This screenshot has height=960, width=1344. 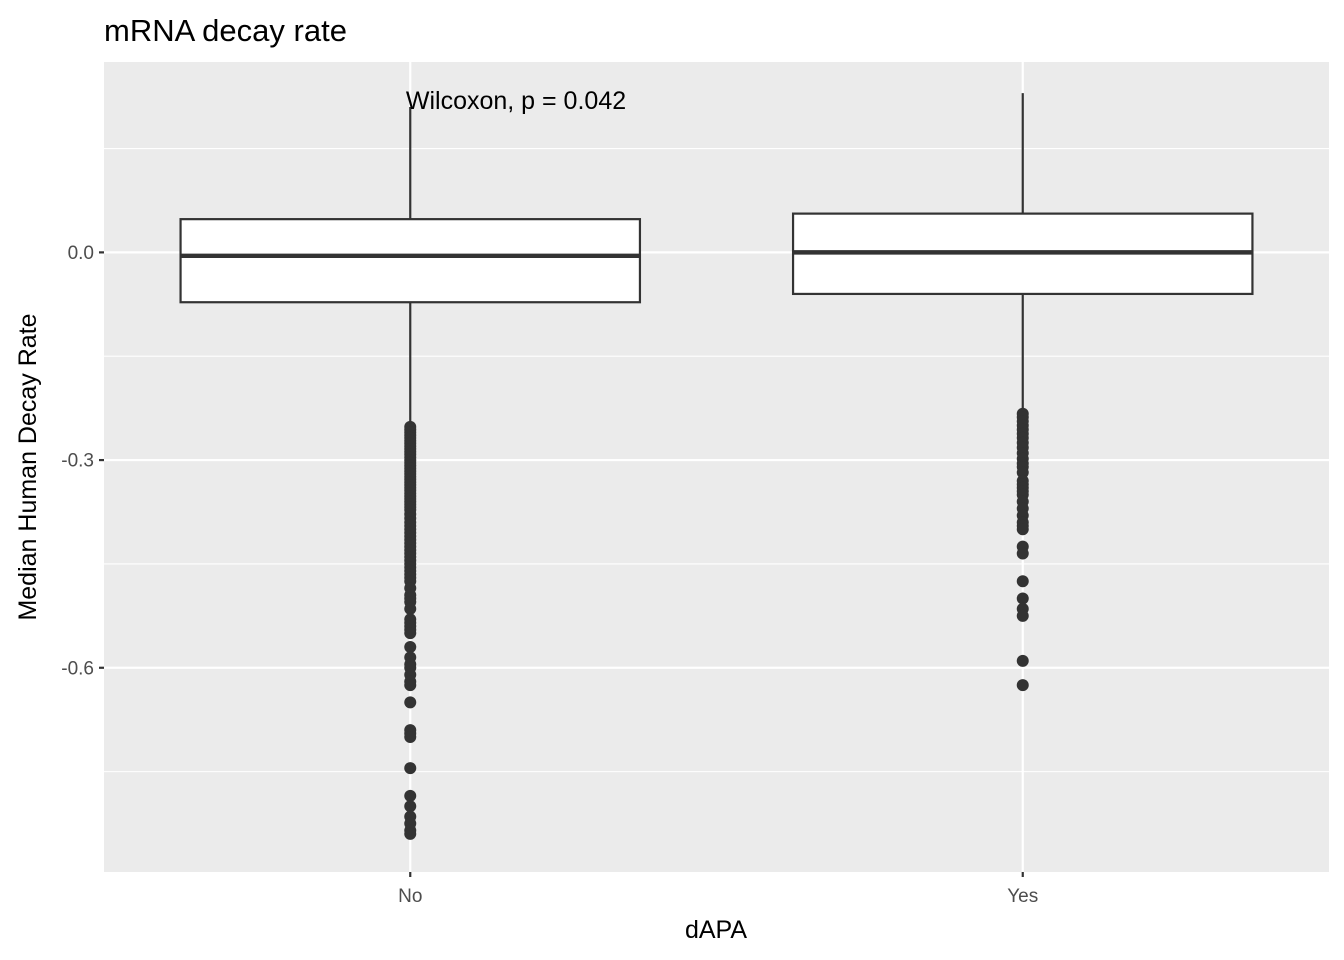 I want to click on y-axis-title: Median Human Decay Rate, so click(x=28, y=466).